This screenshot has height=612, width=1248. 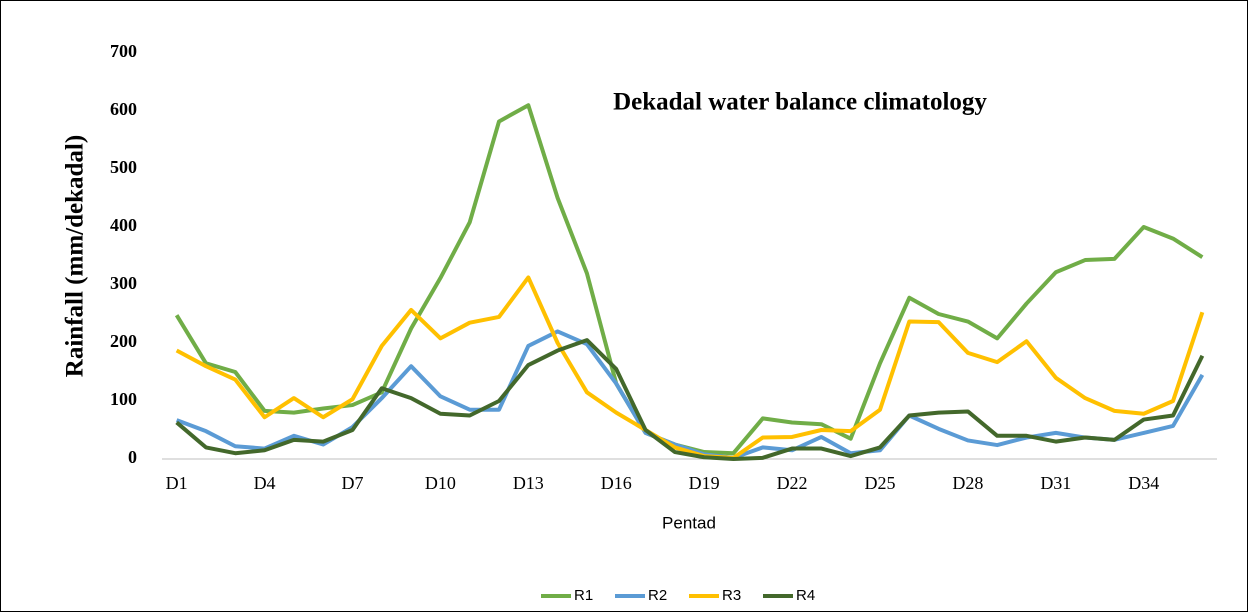 I want to click on y-tick-label: 700, so click(x=123, y=51).